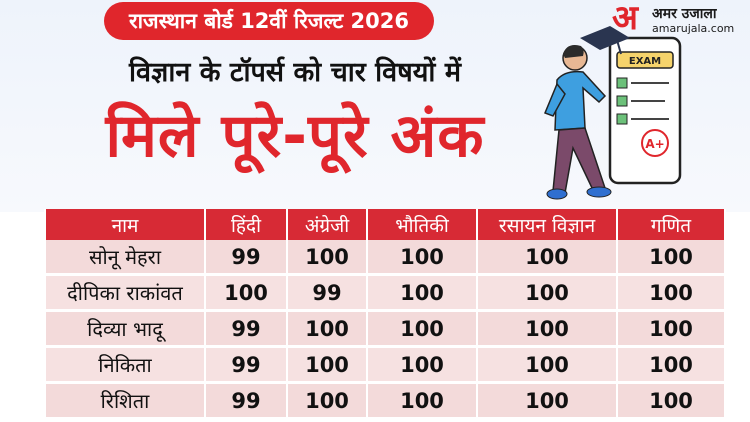 This screenshot has width=750, height=422. What do you see at coordinates (547, 224) in the screenshot?
I see `header-chemistry: रसायन विज्ञान` at bounding box center [547, 224].